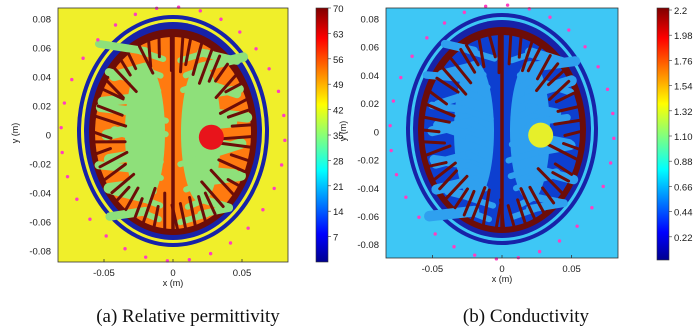 The image size is (696, 332). Describe the element at coordinates (368, 161) in the screenshot. I see `y-tick-label: -0.02` at that location.